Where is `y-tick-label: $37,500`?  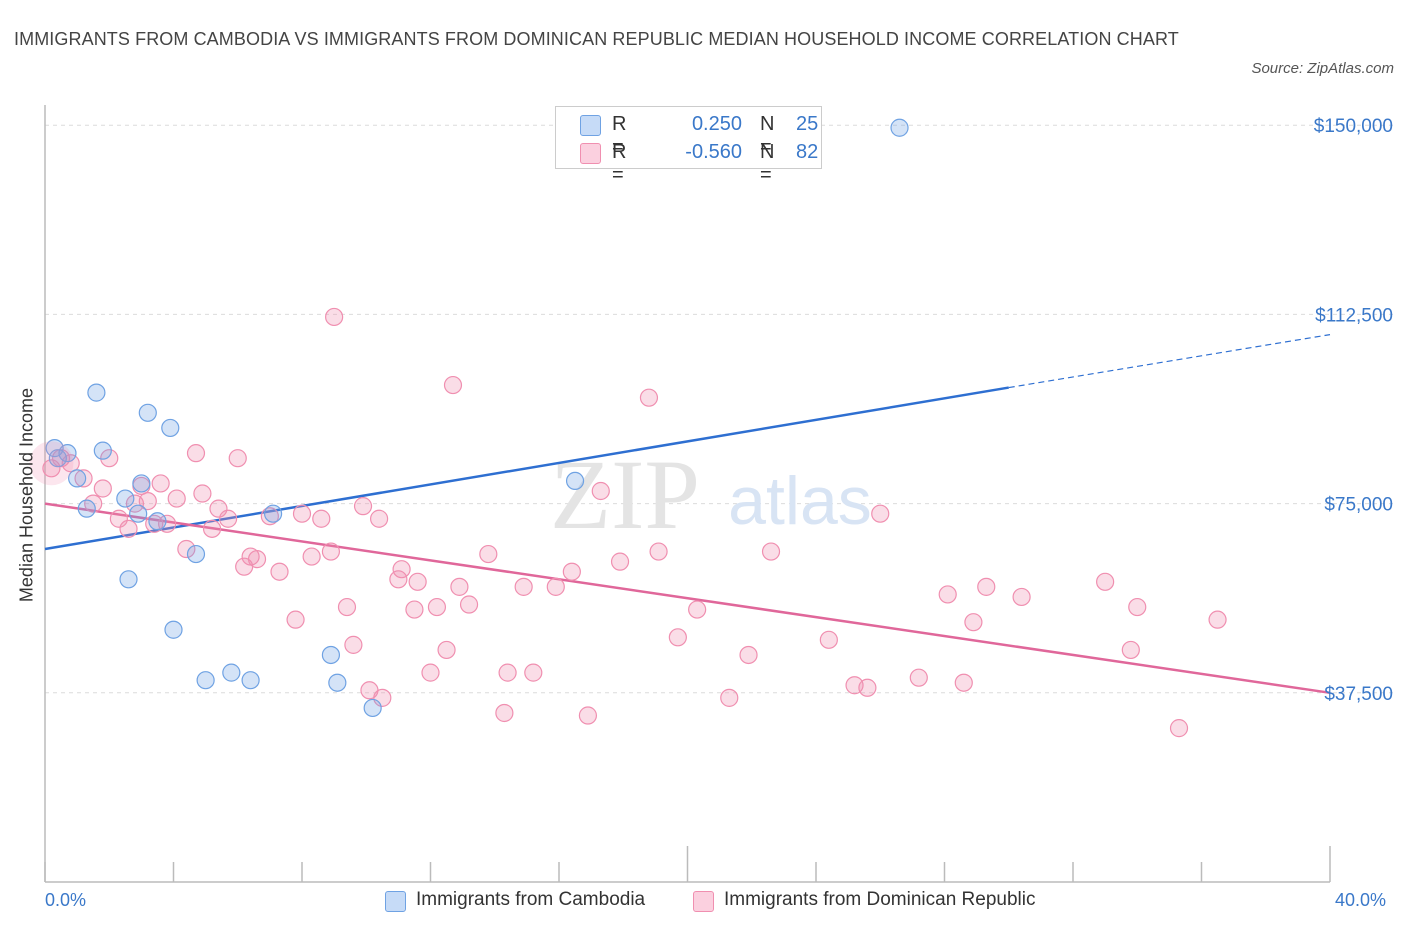 y-tick-label: $37,500 is located at coordinates (1358, 694).